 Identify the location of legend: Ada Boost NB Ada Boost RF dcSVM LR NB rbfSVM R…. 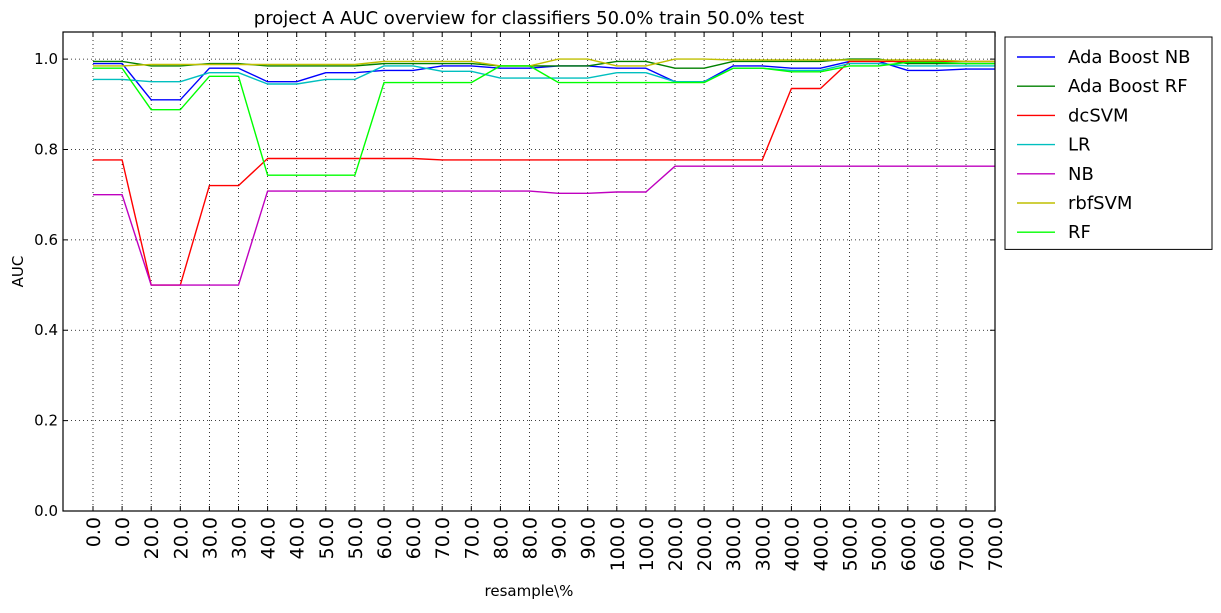
(1108, 143).